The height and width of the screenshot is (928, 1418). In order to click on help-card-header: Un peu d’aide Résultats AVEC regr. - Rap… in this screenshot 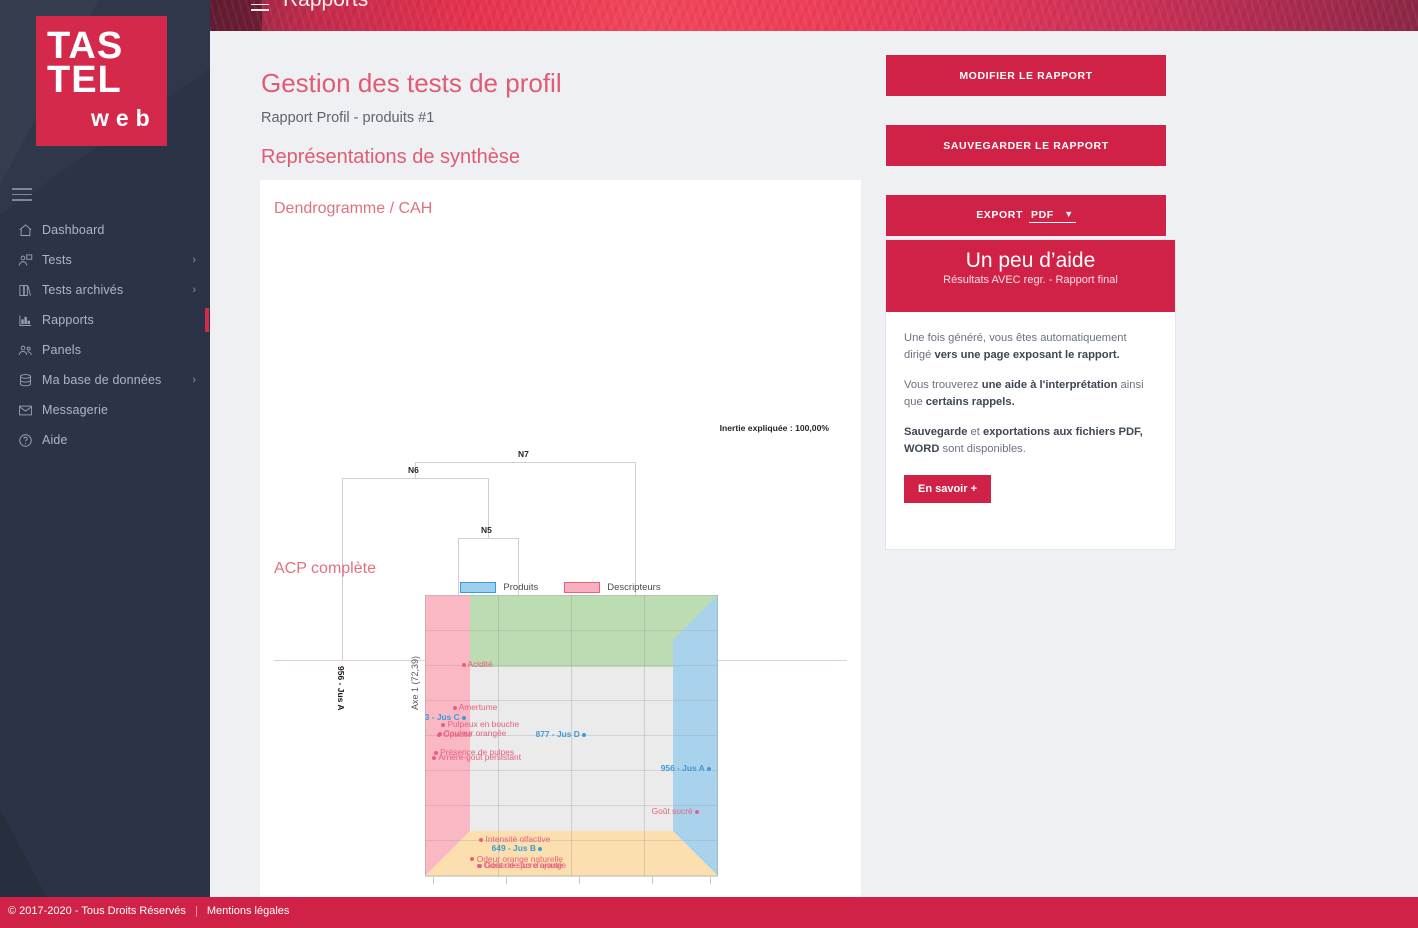, I will do `click(1030, 276)`.